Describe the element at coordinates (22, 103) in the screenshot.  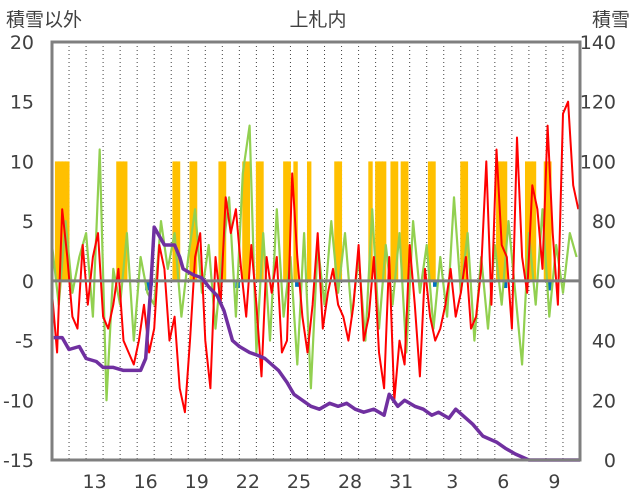
I see `left-tick-label: 15` at that location.